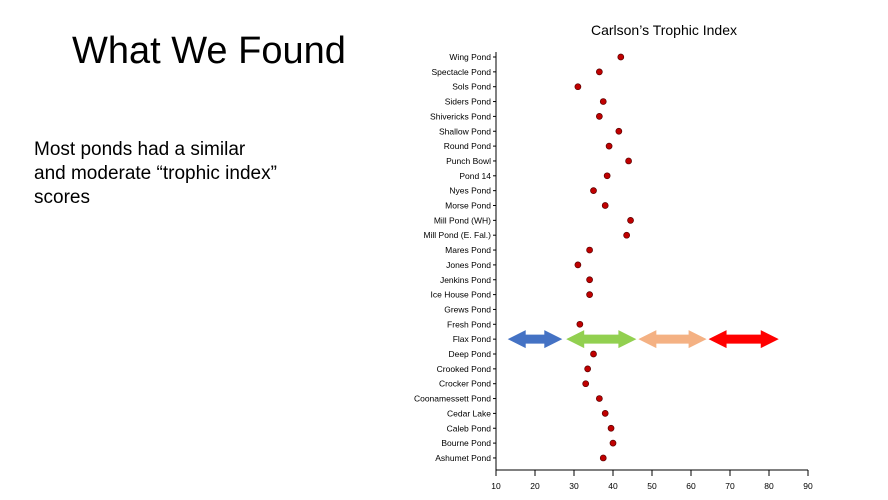 Image resolution: width=888 pixels, height=500 pixels. Describe the element at coordinates (209, 51) in the screenshot. I see `slide-title: What We Found` at that location.